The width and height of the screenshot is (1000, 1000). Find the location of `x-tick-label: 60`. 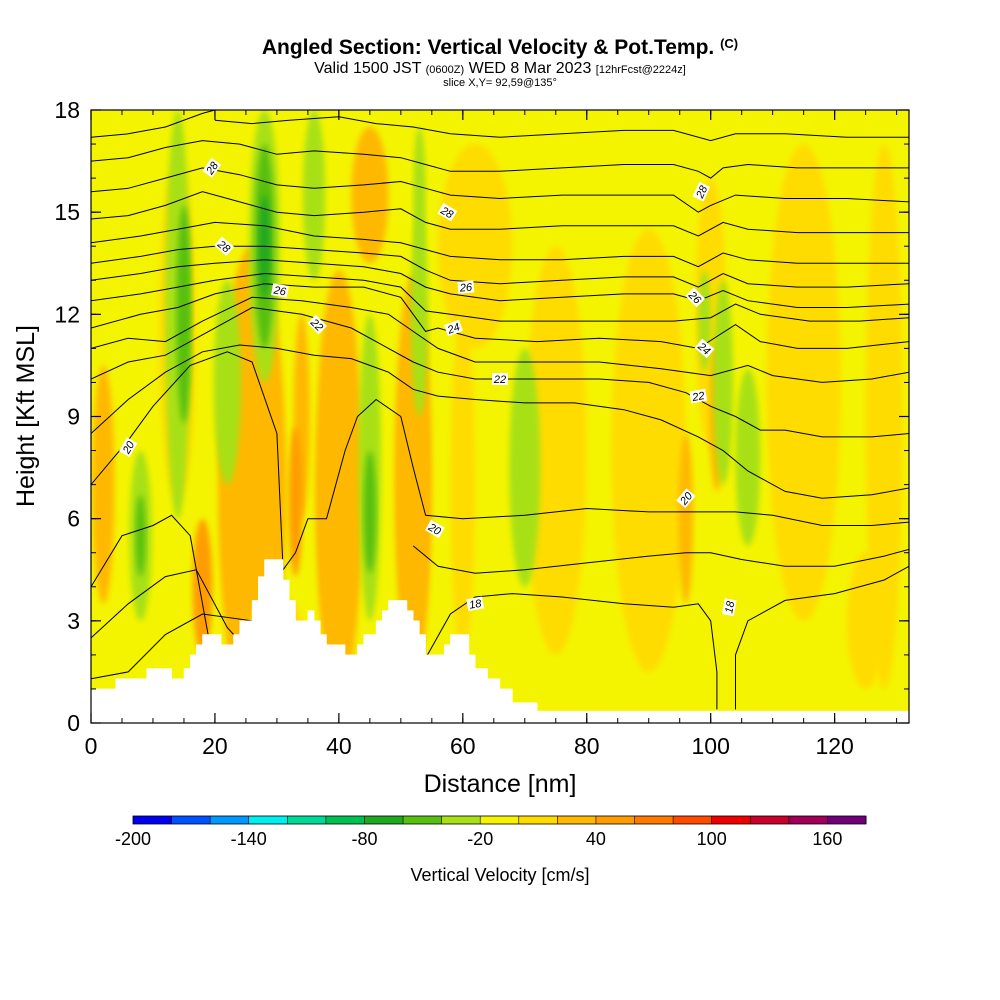

x-tick-label: 60 is located at coordinates (463, 746).